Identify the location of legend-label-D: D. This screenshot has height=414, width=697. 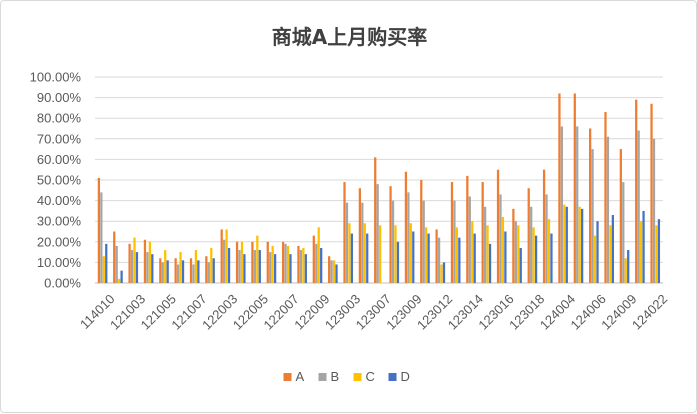
(405, 376).